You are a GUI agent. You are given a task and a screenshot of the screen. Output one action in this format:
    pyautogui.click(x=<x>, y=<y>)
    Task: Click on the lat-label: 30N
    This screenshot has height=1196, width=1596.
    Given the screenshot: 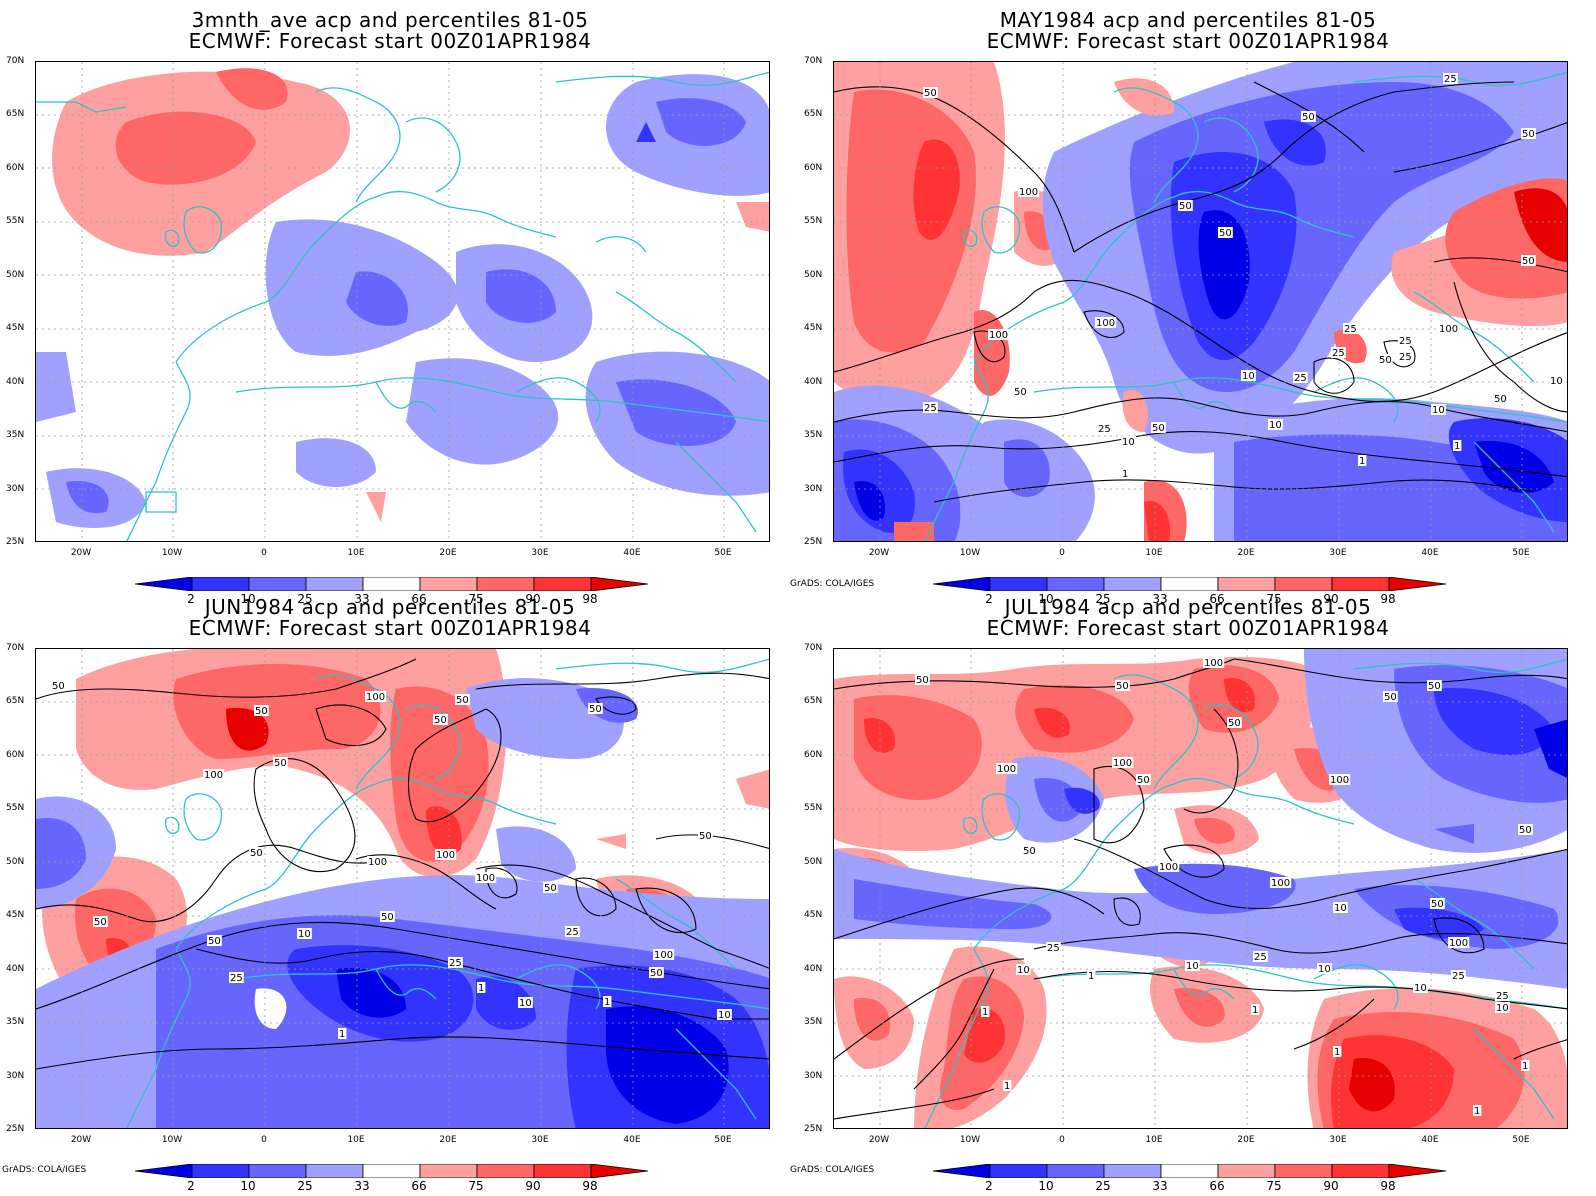 What is the action you would take?
    pyautogui.click(x=15, y=489)
    